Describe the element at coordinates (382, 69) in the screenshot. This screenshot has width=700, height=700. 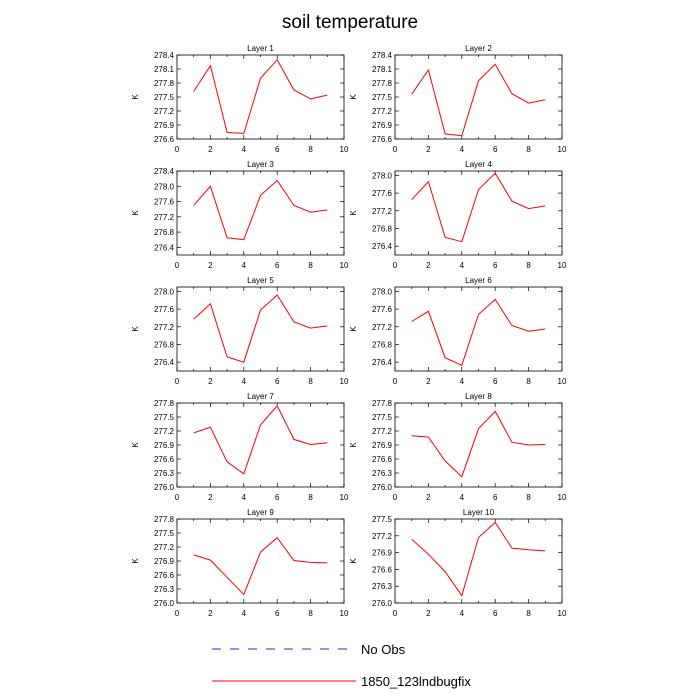
I see `y-tick-label: 278.1` at that location.